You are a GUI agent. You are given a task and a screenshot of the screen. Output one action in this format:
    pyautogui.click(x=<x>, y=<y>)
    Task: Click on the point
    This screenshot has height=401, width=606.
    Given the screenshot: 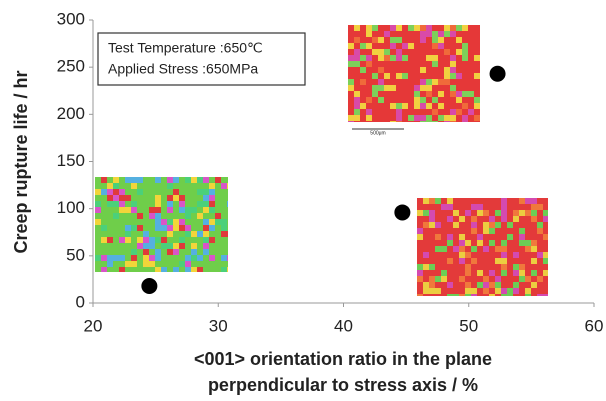 What is the action you would take?
    pyautogui.click(x=402, y=212)
    